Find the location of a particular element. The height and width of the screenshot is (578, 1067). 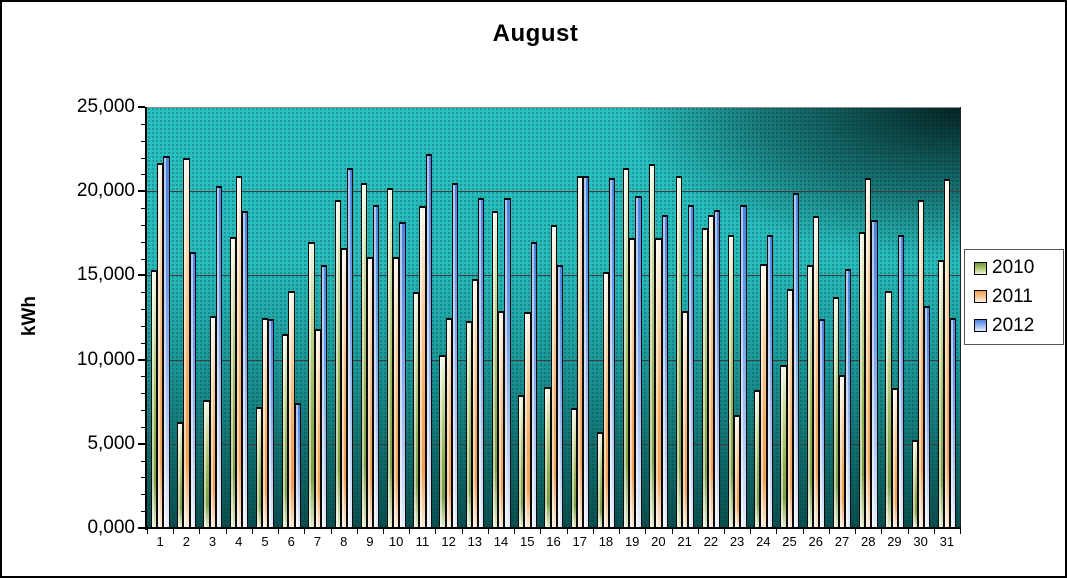

x-tick-label: 26 is located at coordinates (815, 541).